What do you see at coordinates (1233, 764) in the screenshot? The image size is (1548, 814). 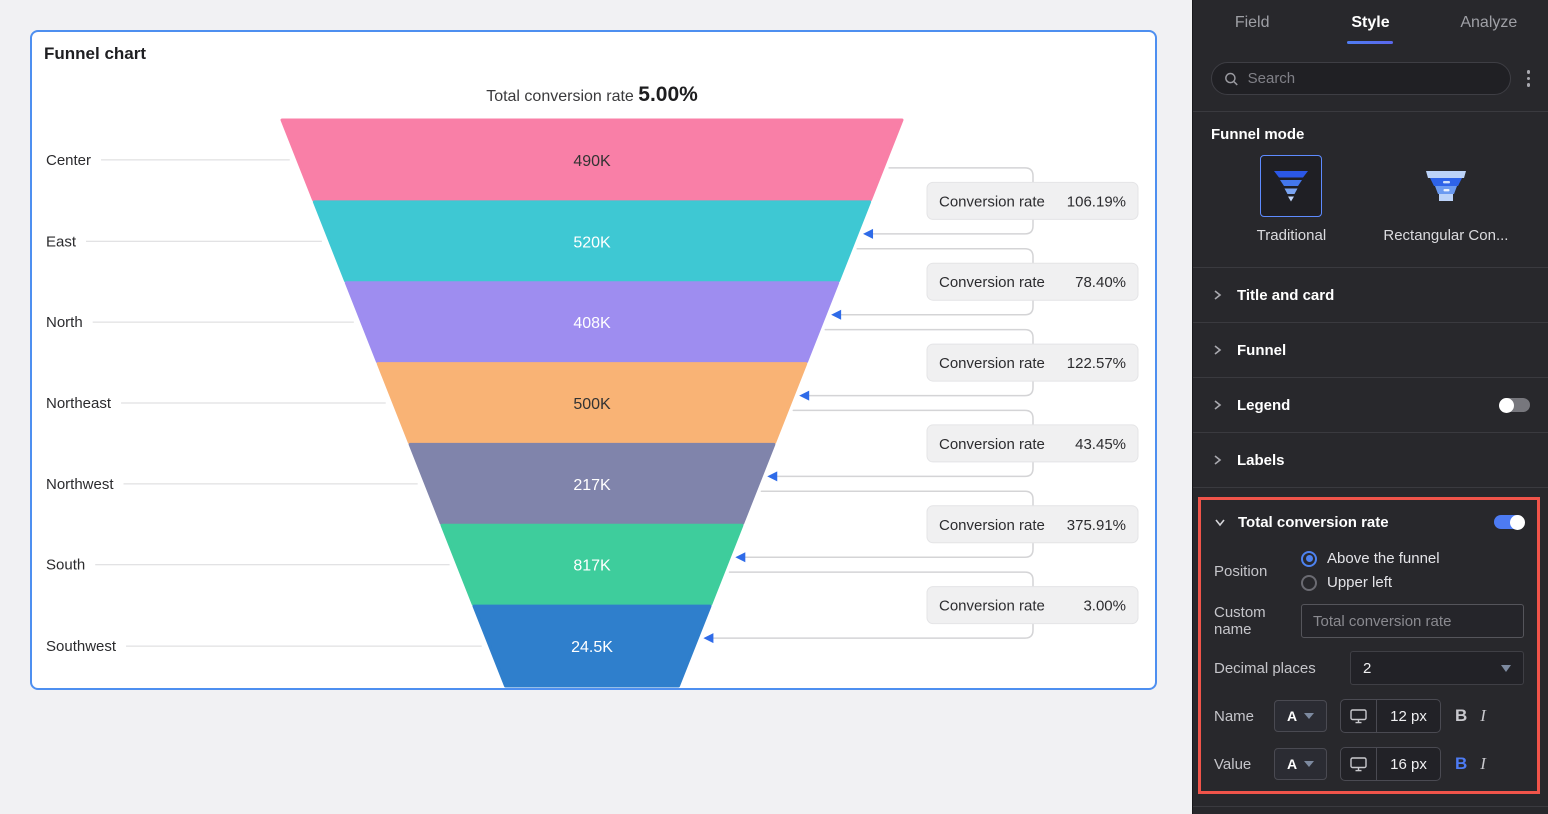 I see `value-row-label: Value` at bounding box center [1233, 764].